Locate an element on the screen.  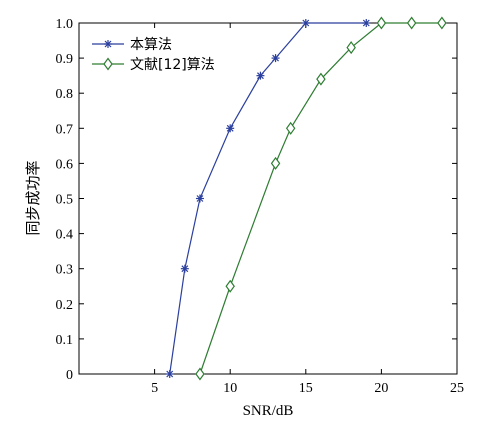
legend-label: 本算法 is located at coordinates (151, 45).